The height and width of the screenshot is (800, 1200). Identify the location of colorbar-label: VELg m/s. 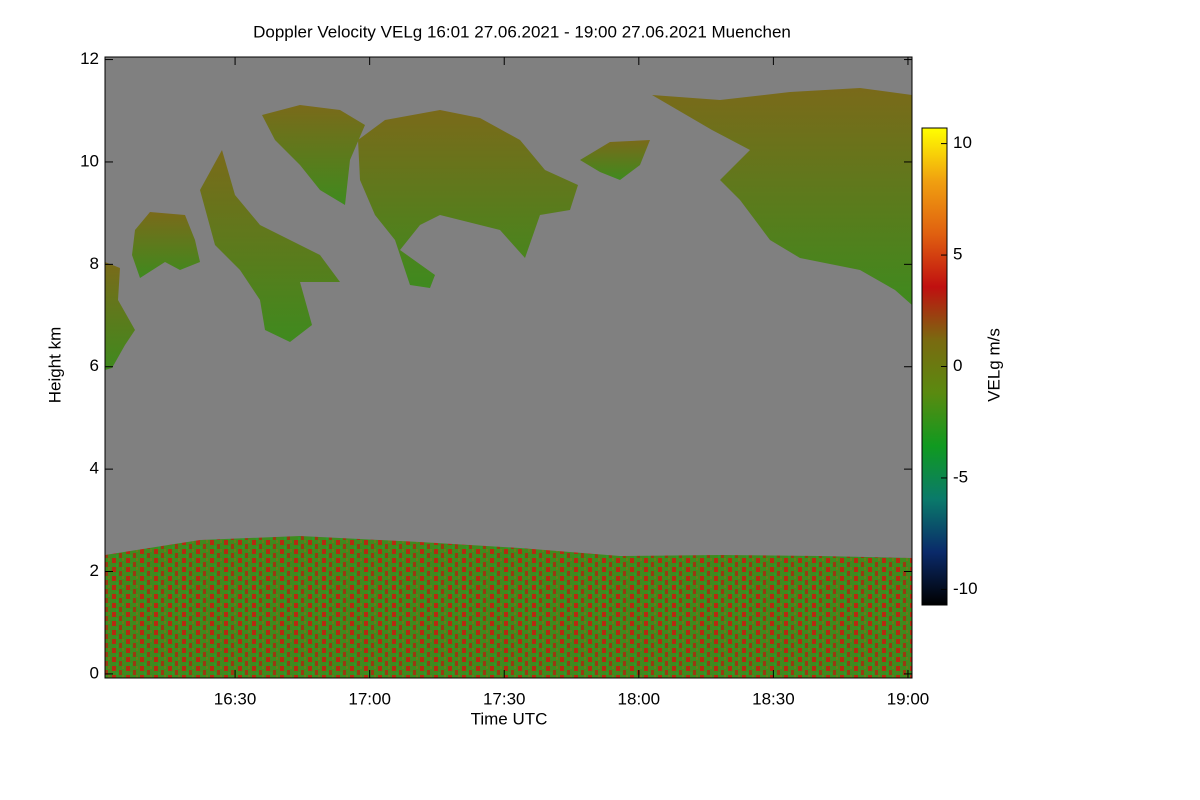
(993, 365).